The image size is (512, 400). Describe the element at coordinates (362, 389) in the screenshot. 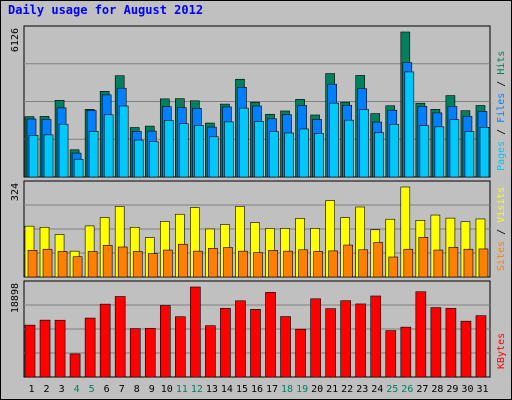

I see `x-tick-label-day-23: 23` at that location.